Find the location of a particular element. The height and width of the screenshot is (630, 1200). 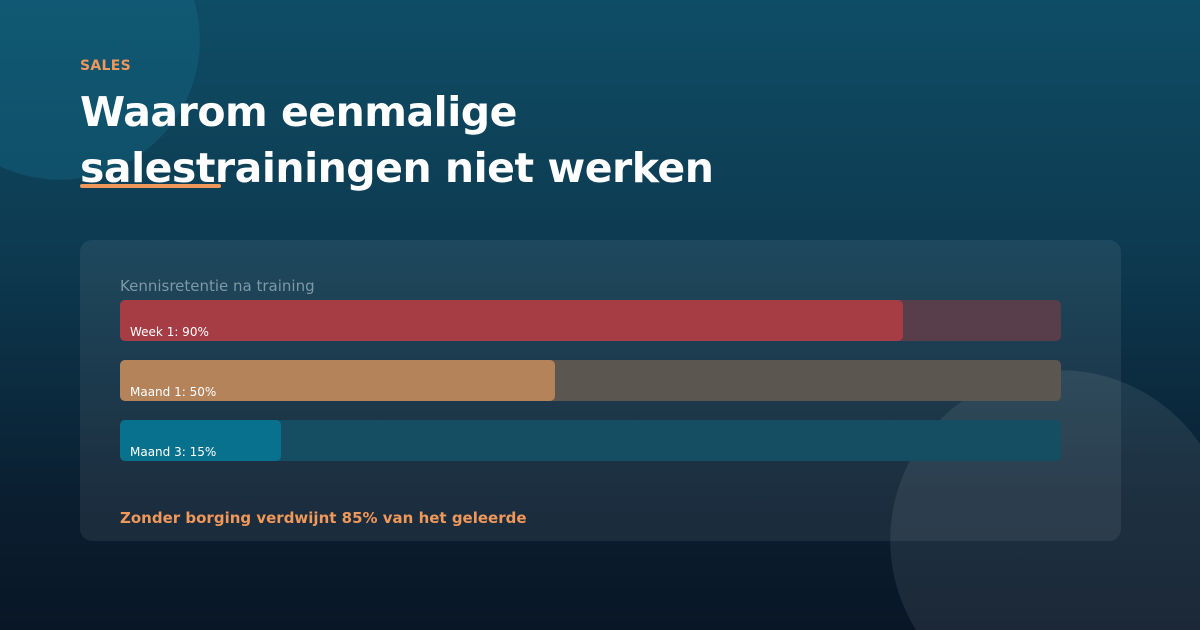

bar-label: Maand 1: 50% is located at coordinates (173, 392).